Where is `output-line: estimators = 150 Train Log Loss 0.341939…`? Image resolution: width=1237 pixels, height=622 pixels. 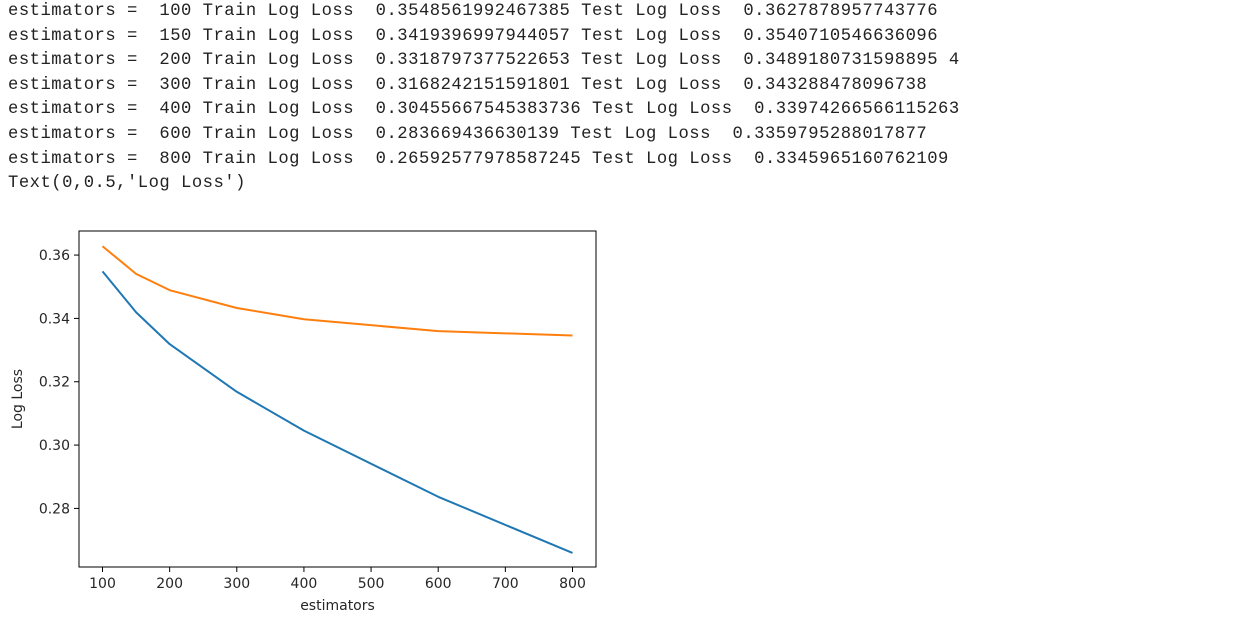 output-line: estimators = 150 Train Log Loss 0.341939… is located at coordinates (473, 36).